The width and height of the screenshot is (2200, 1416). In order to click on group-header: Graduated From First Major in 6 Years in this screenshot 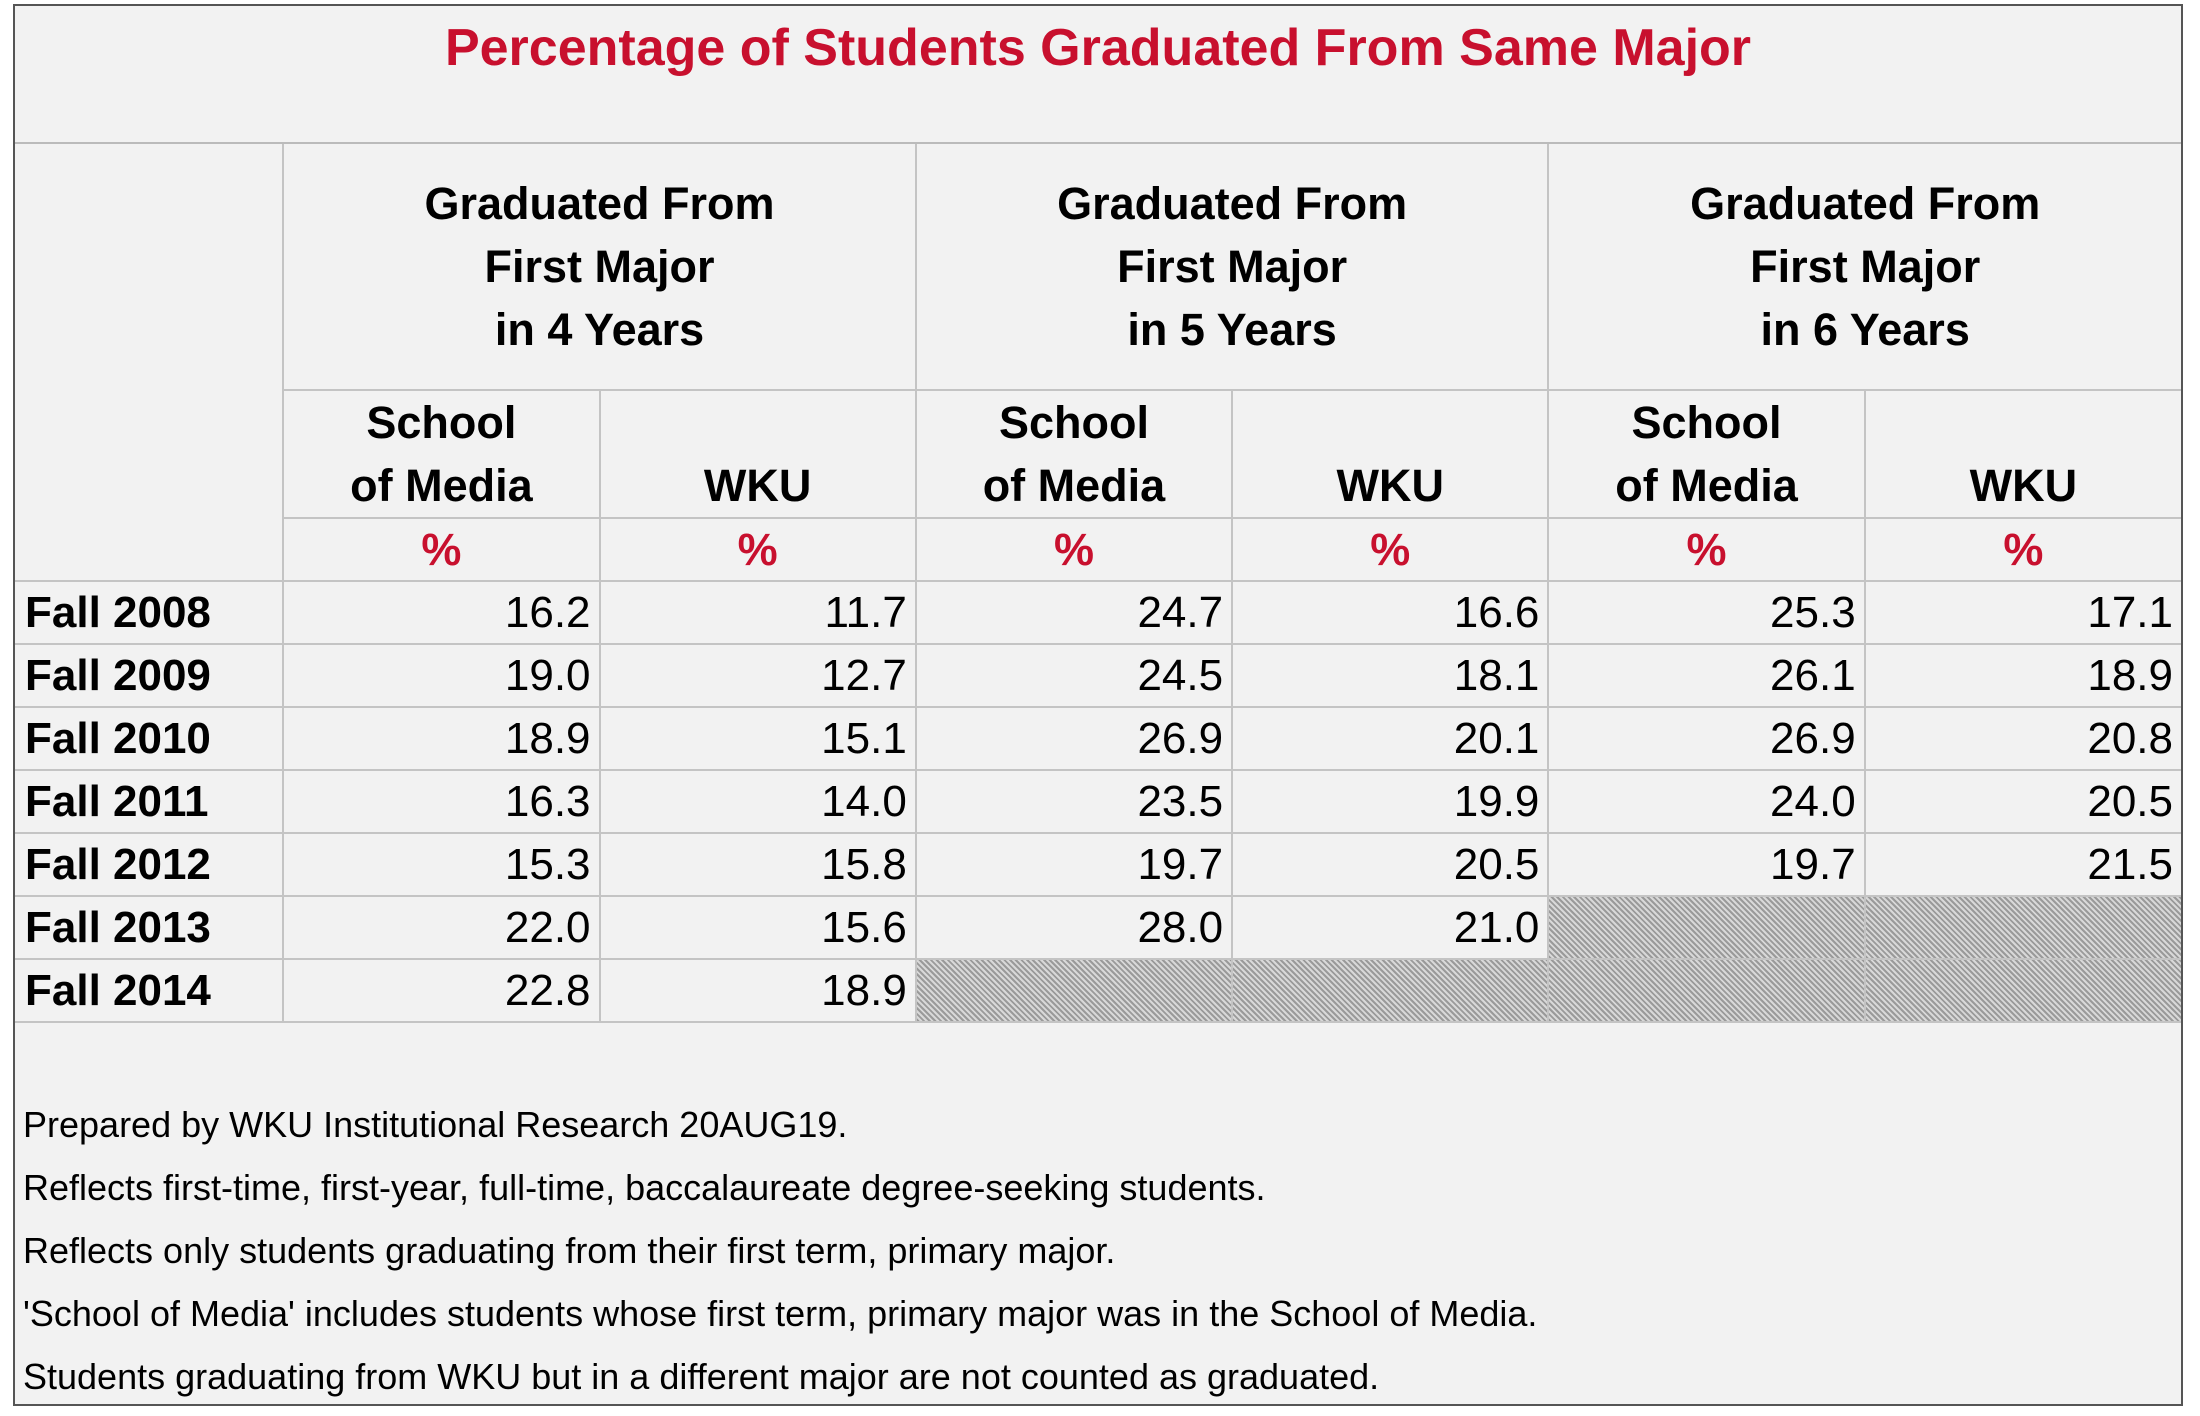, I will do `click(1864, 267)`.